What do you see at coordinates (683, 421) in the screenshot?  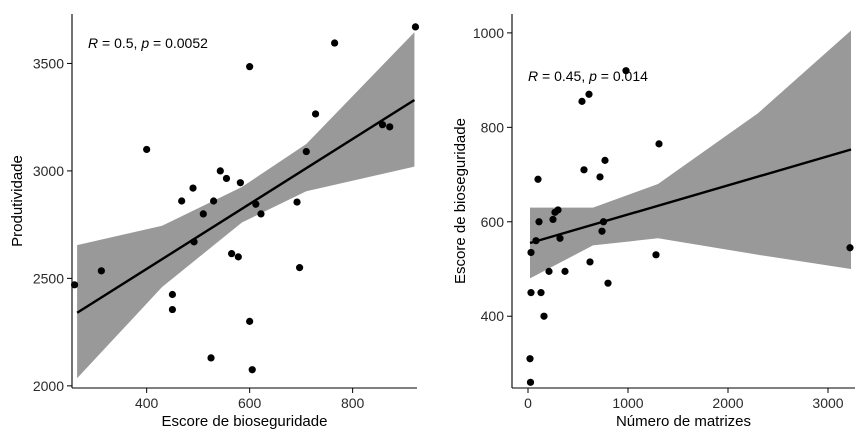 I see `x-axis-label: Número de matrizes` at bounding box center [683, 421].